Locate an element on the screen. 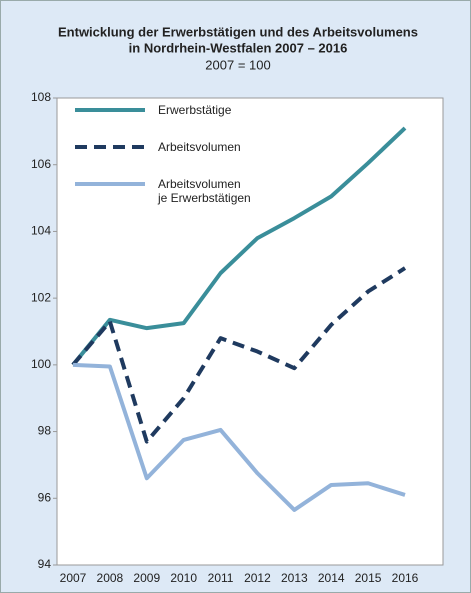  chart-subtitle: 2007 = 100 is located at coordinates (237, 64).